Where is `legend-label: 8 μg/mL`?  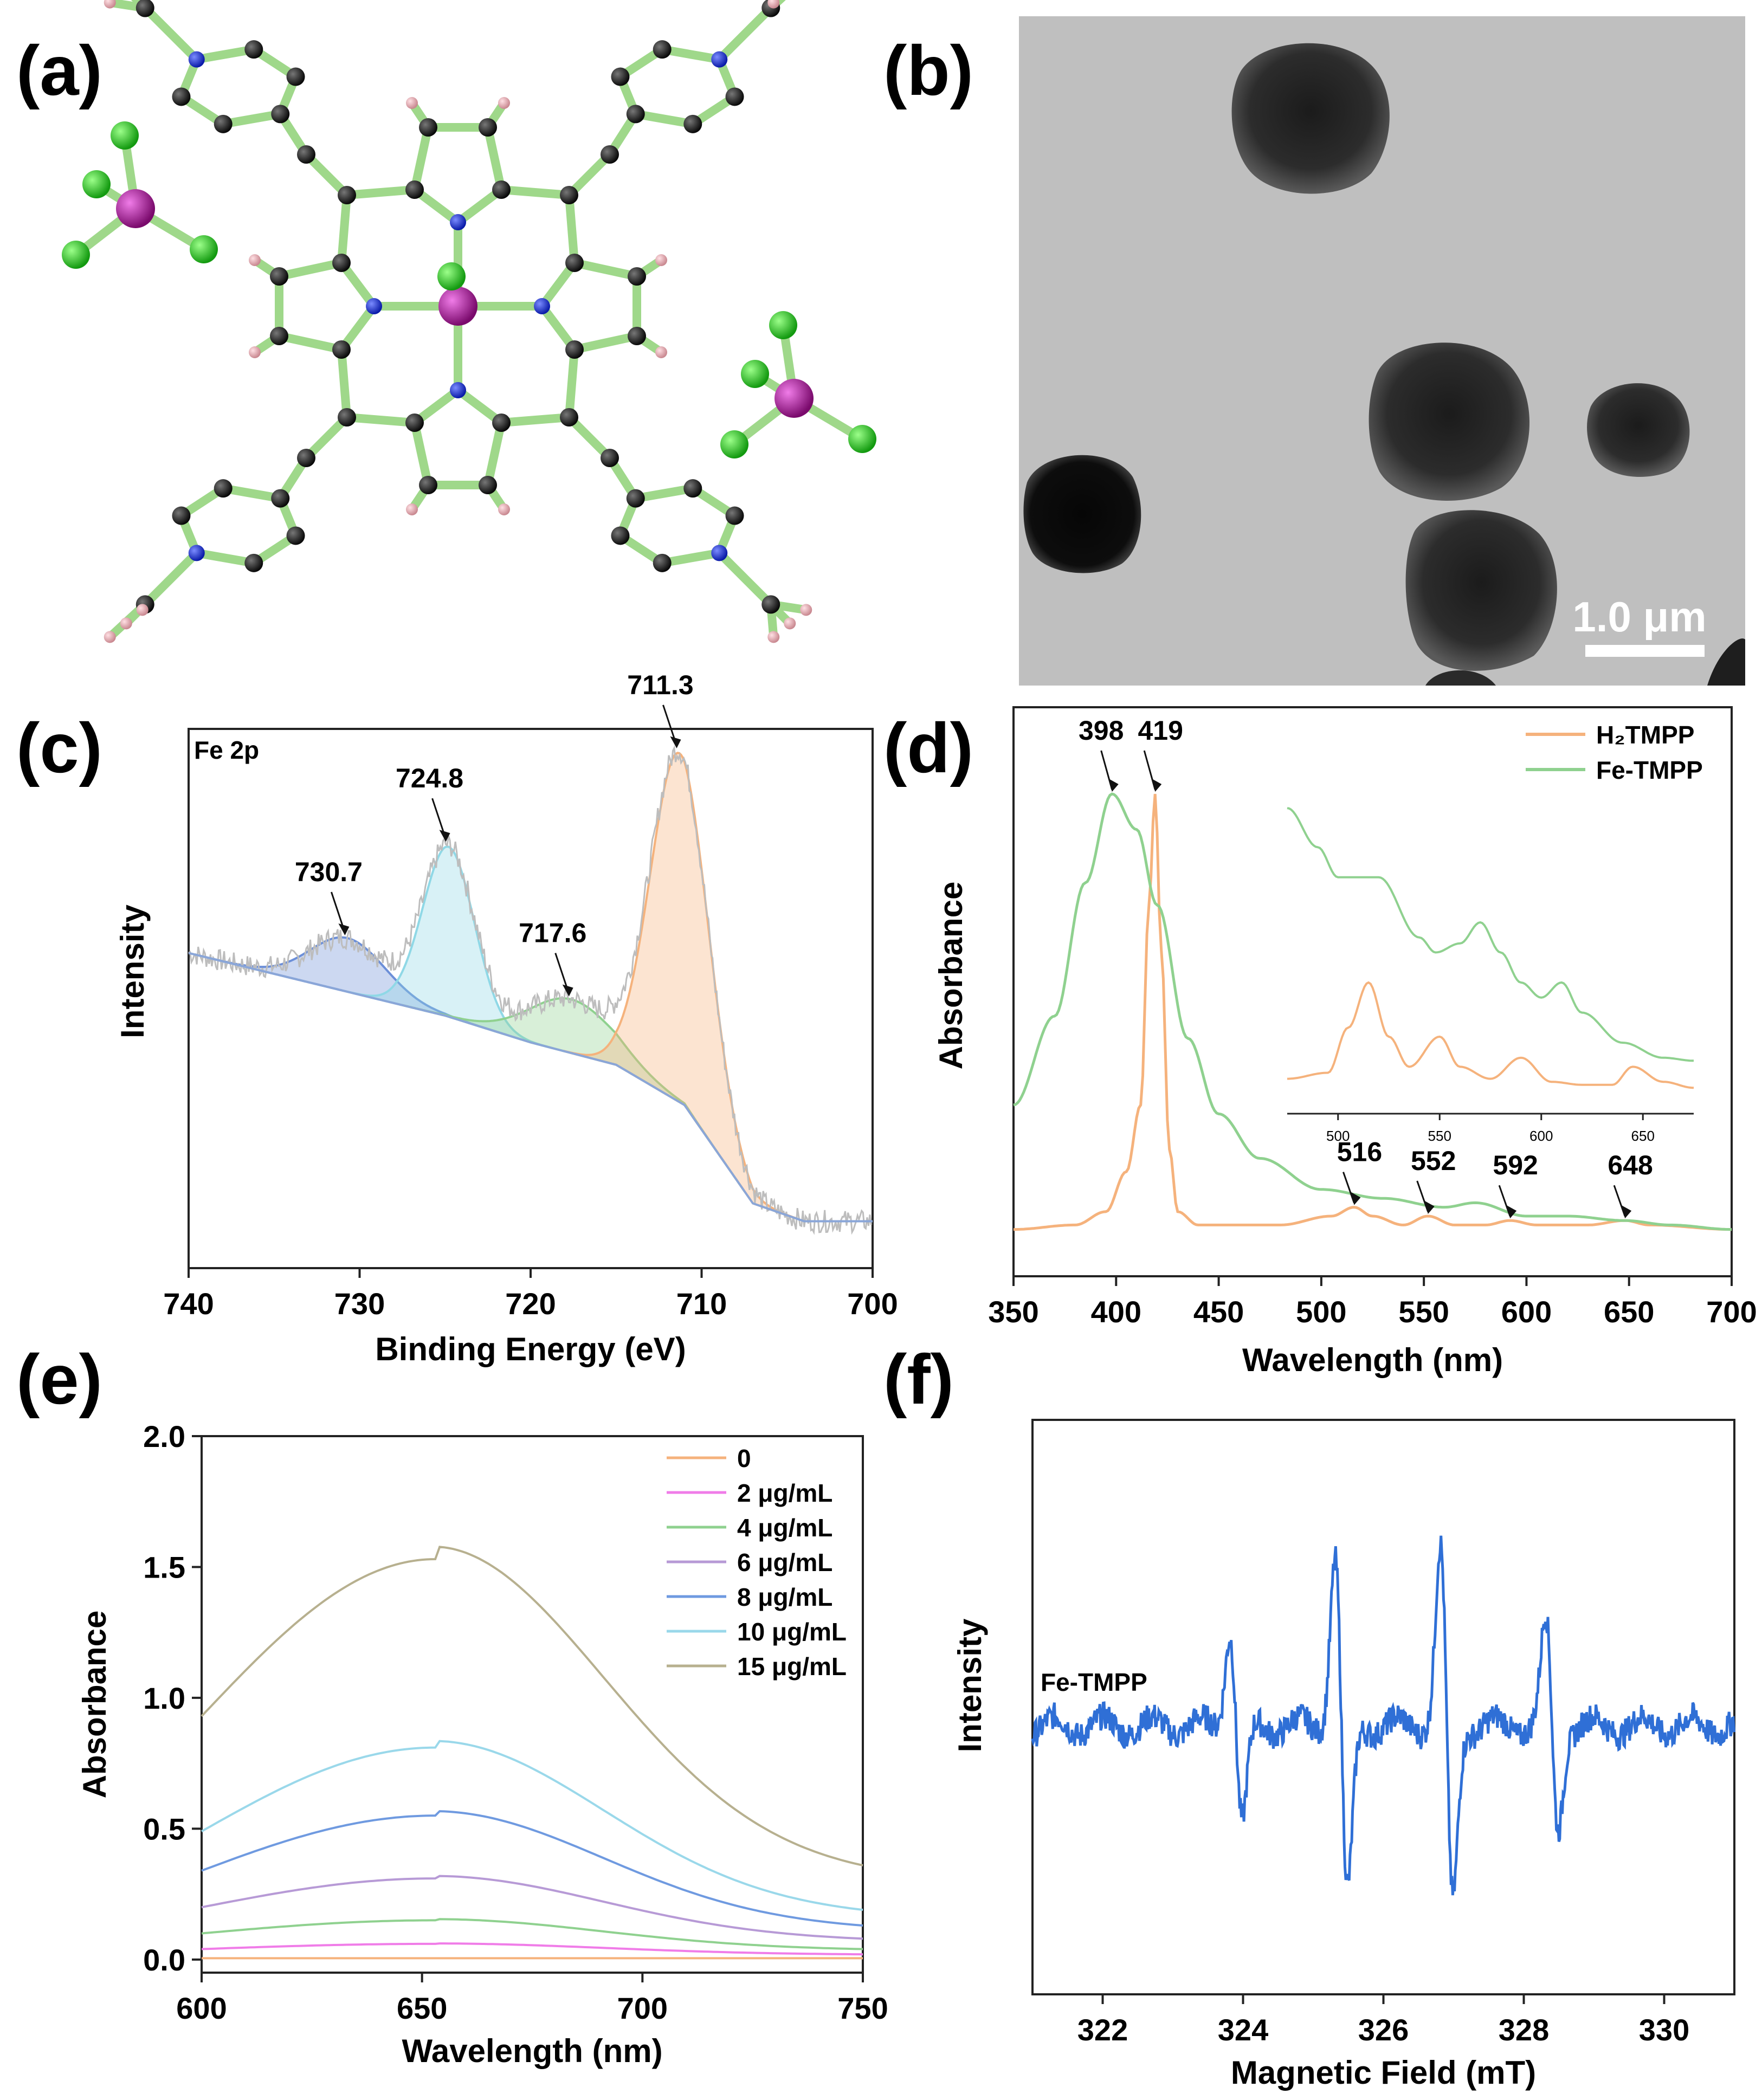
legend-label: 8 μg/mL is located at coordinates (784, 1597).